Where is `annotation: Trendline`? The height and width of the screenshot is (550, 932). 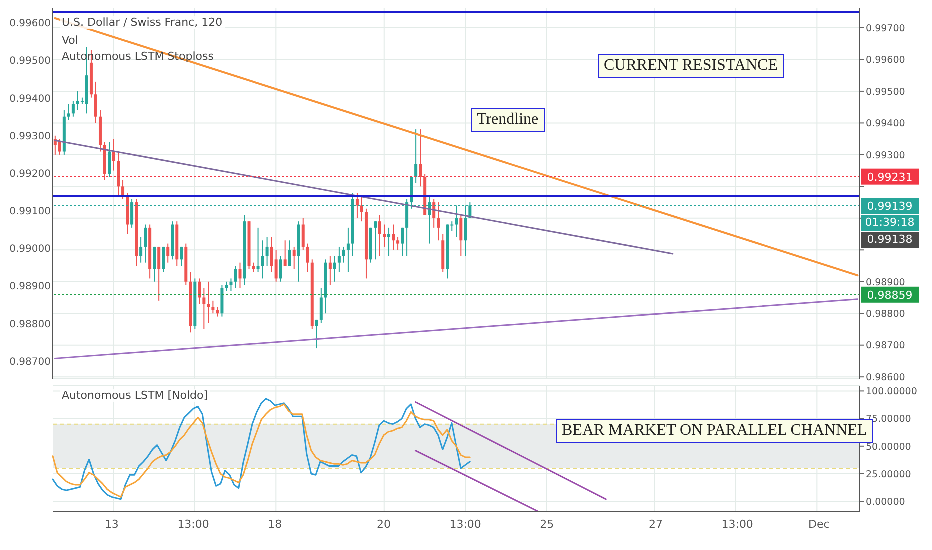
annotation: Trendline is located at coordinates (508, 120).